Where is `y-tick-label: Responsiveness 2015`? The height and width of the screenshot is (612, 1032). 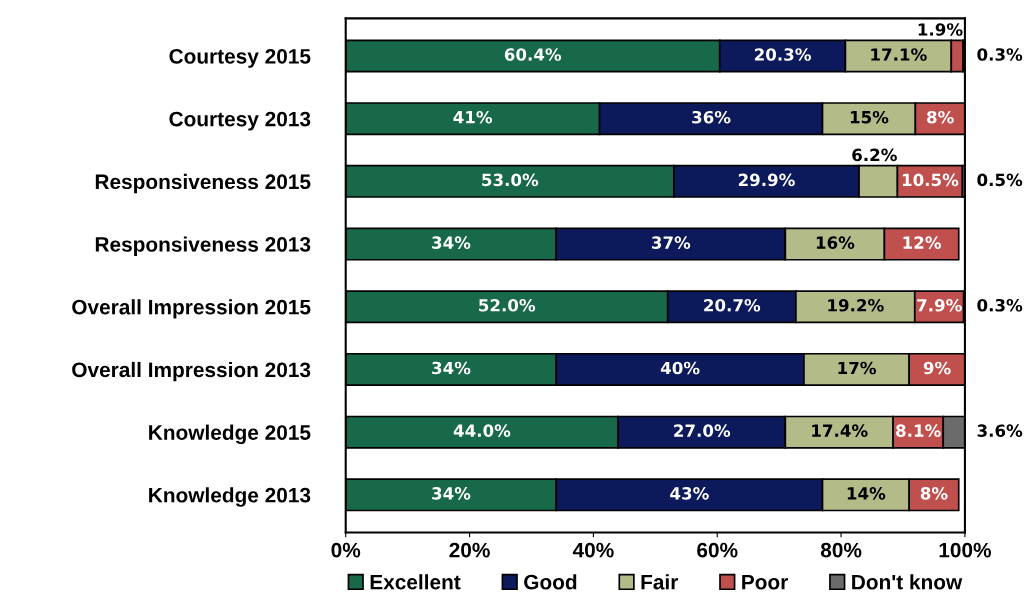 y-tick-label: Responsiveness 2015 is located at coordinates (203, 183).